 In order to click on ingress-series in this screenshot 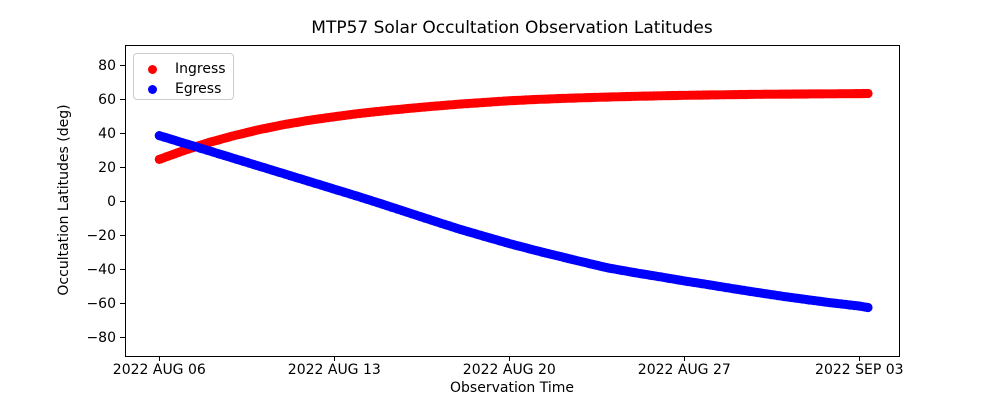, I will do `click(513, 126)`.